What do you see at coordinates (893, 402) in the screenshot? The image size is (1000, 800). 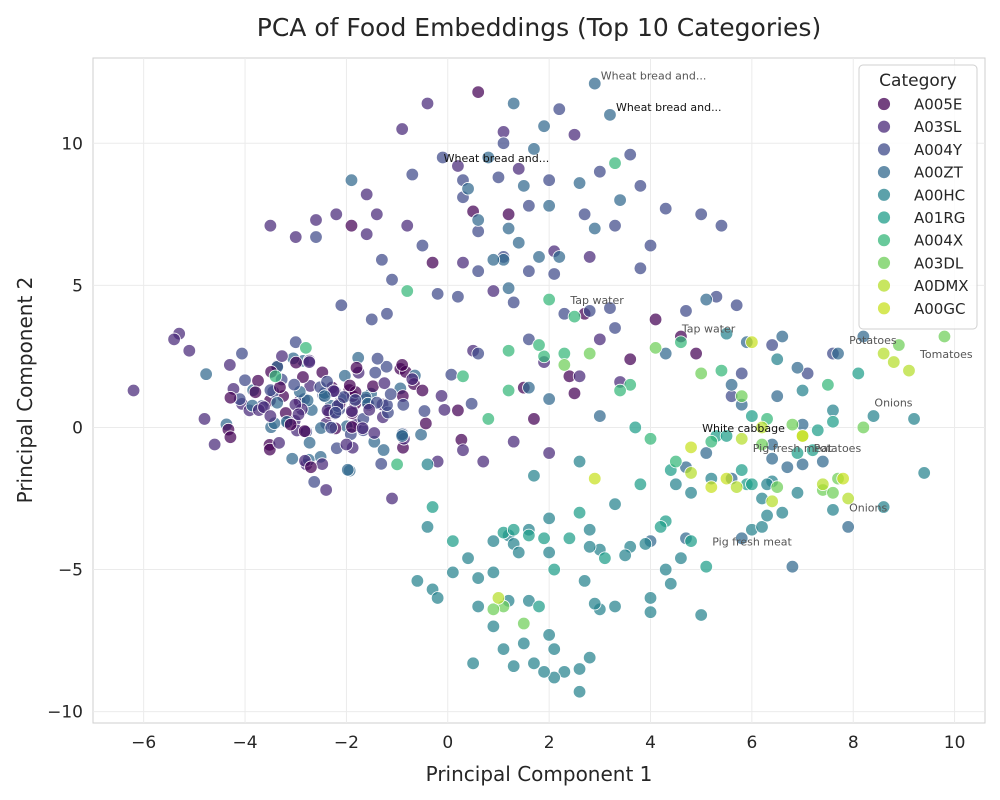 I see `point-annotation: Onions` at bounding box center [893, 402].